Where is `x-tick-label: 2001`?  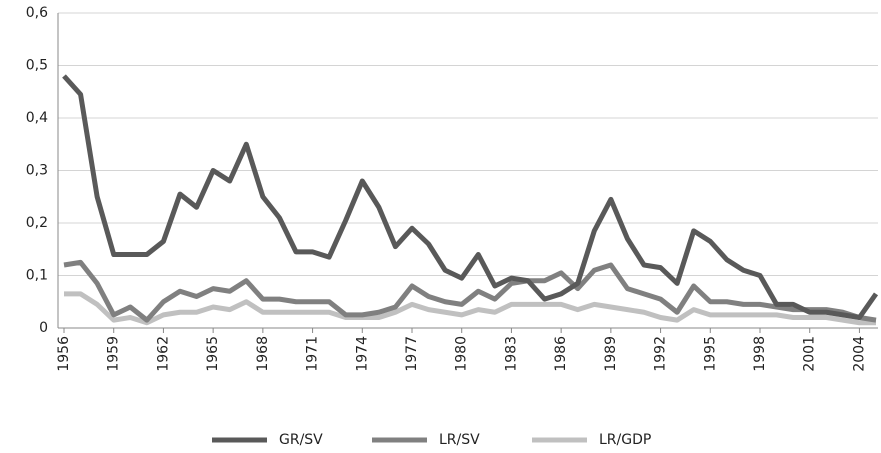
x-tick-label: 2001 is located at coordinates (810, 354).